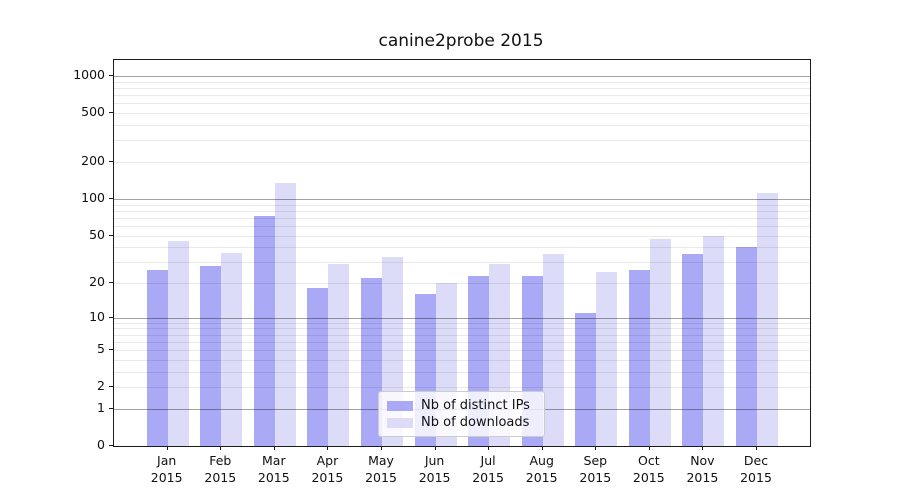 Image resolution: width=900 pixels, height=500 pixels. I want to click on y-axis-tick-label-200: 200, so click(93, 160).